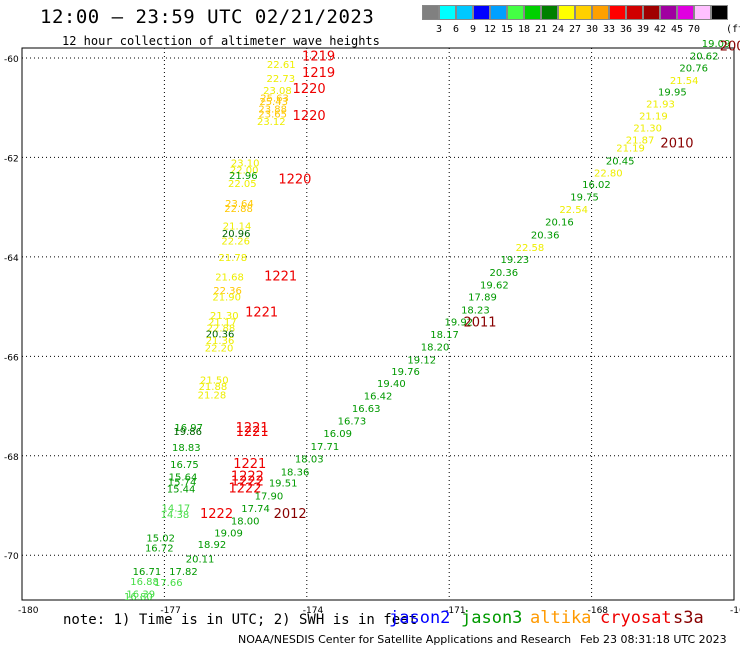 The width and height of the screenshot is (740, 650). What do you see at coordinates (421, 360) in the screenshot?
I see `wave-height-value: 19.12` at bounding box center [421, 360].